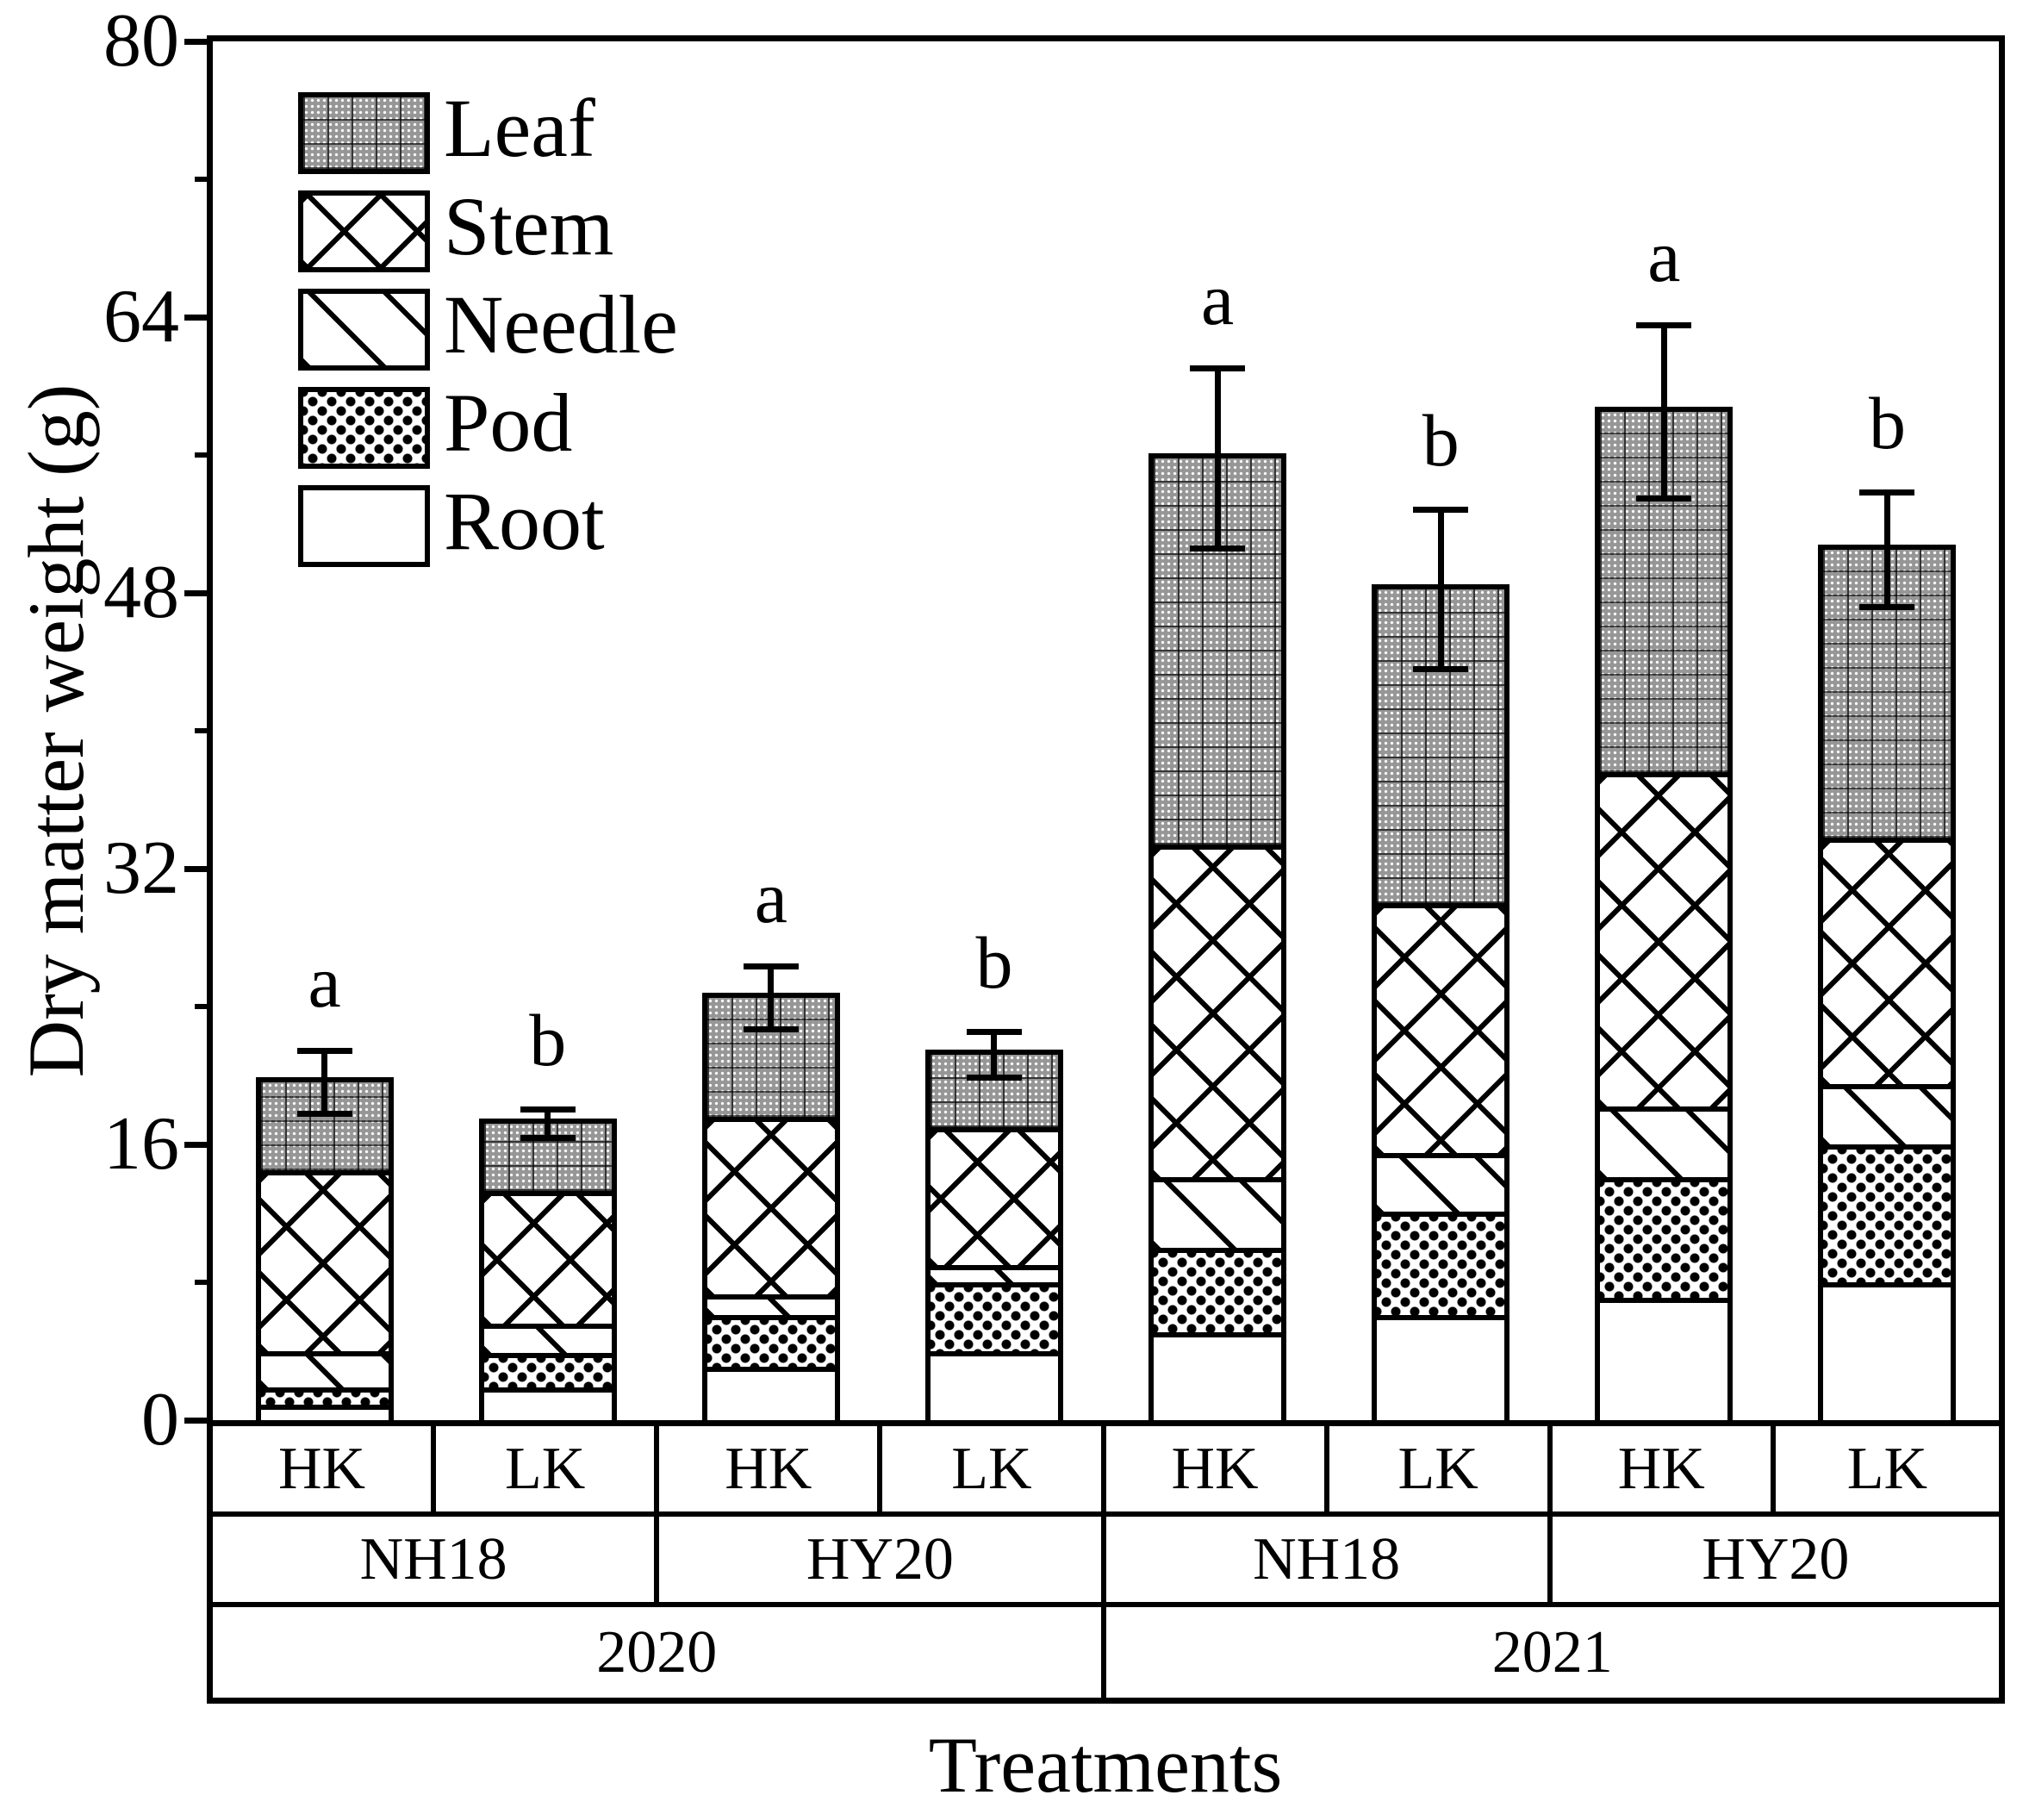  I want to click on needle-pattern-swatch-icon, so click(364, 330).